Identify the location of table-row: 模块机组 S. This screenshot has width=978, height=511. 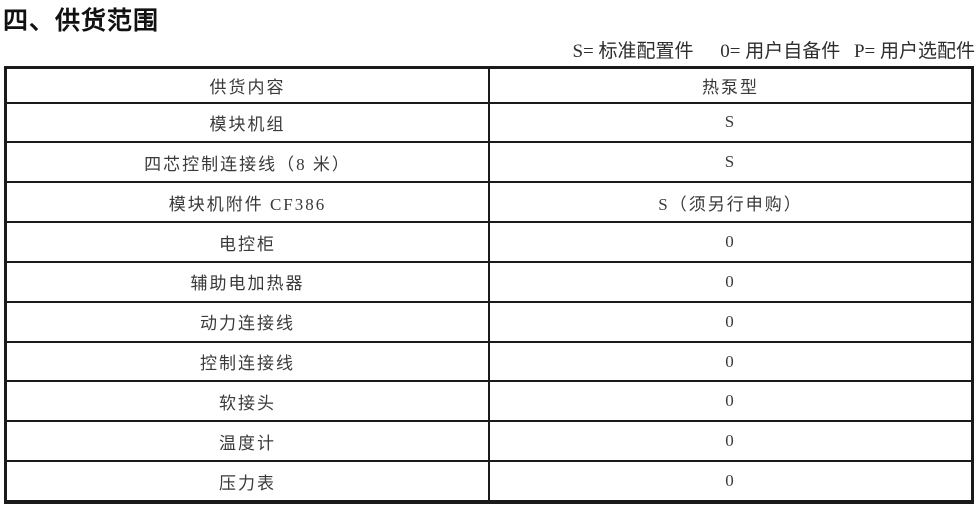
(489, 123).